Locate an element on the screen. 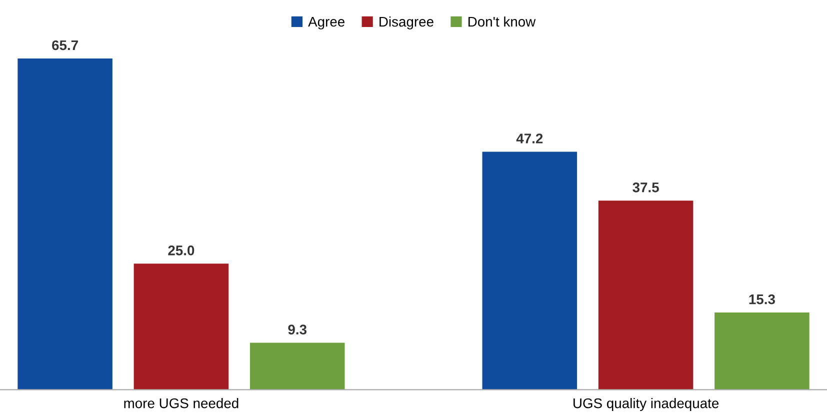 The image size is (827, 419). data-label: 47.2 is located at coordinates (529, 139).